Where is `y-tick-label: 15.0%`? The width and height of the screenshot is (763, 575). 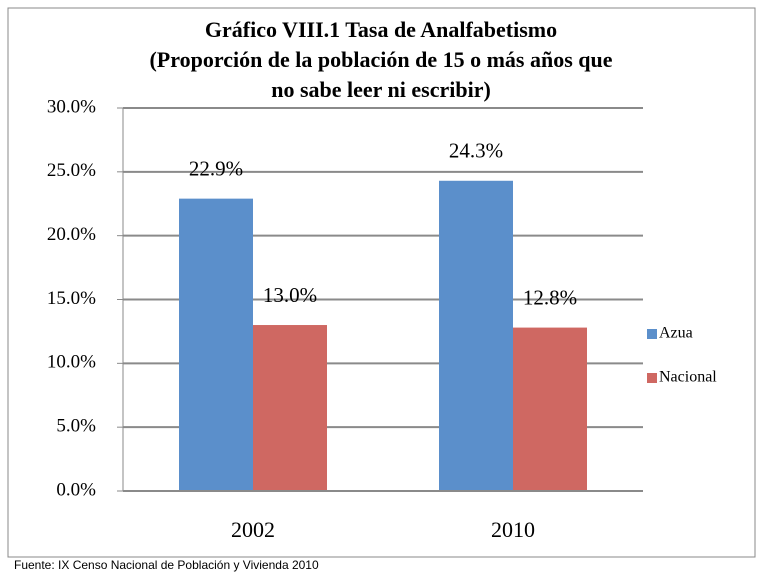
y-tick-label: 15.0% is located at coordinates (71, 298).